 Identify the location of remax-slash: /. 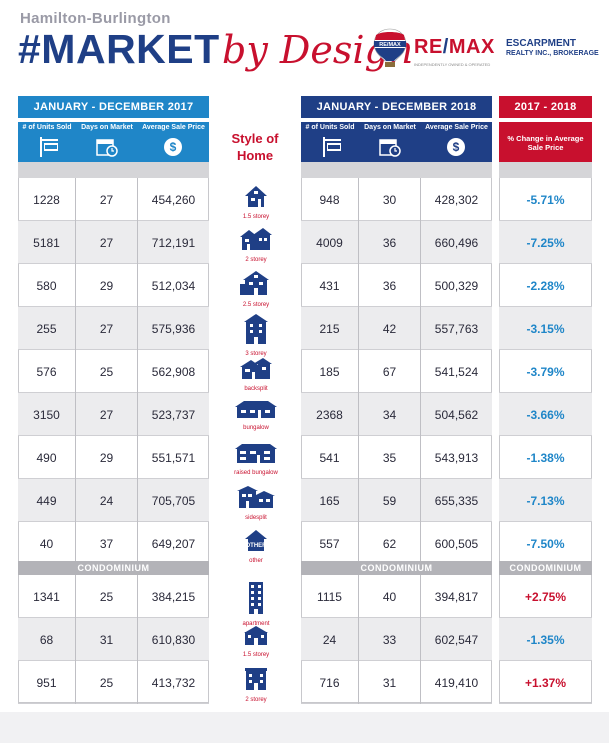
(445, 47).